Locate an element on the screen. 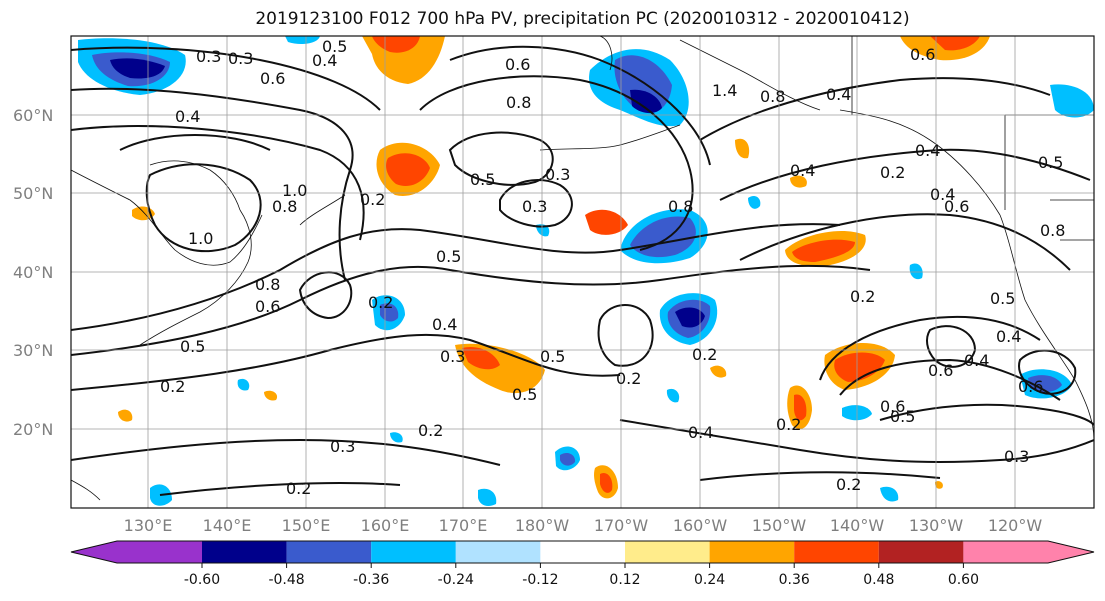 The height and width of the screenshot is (601, 1105). contour-label: 1.0 is located at coordinates (200, 238).